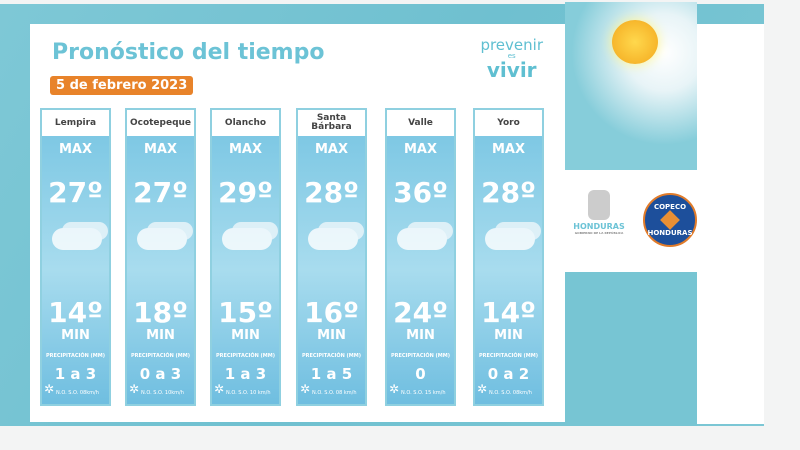 The image size is (800, 450). What do you see at coordinates (334, 393) in the screenshot?
I see `wind-text: N.O. S.O. 08 km/h` at bounding box center [334, 393].